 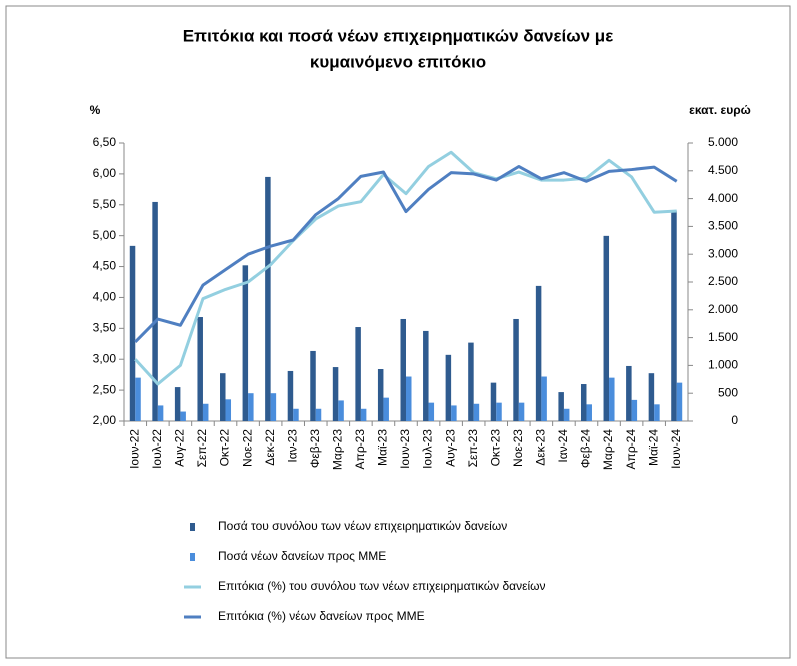 I want to click on x-tick-label: Ιουν-22, so click(x=134, y=449).